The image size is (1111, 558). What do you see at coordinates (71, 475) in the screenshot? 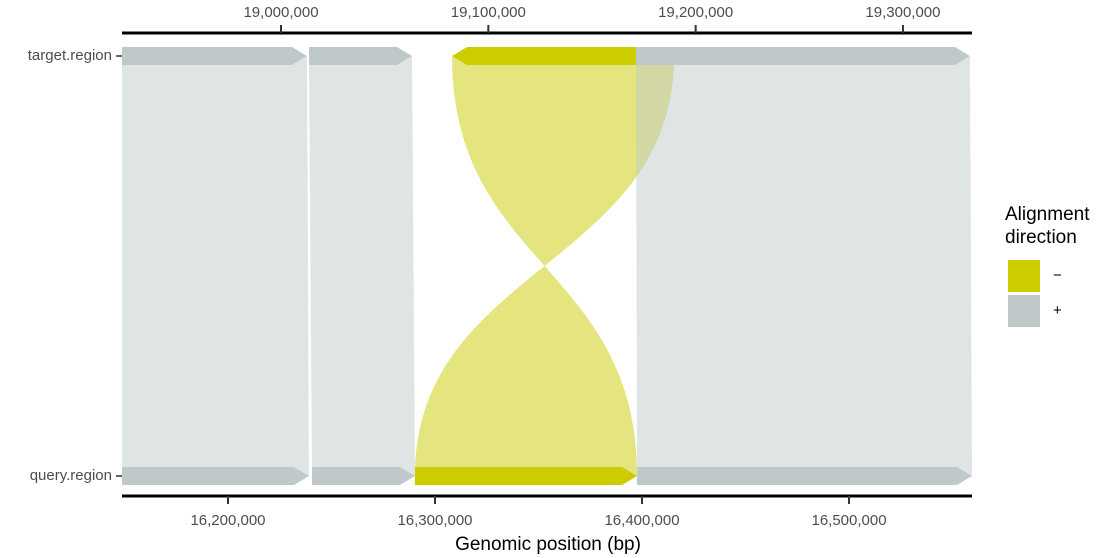
I see `y-tick-label: query.region` at bounding box center [71, 475].